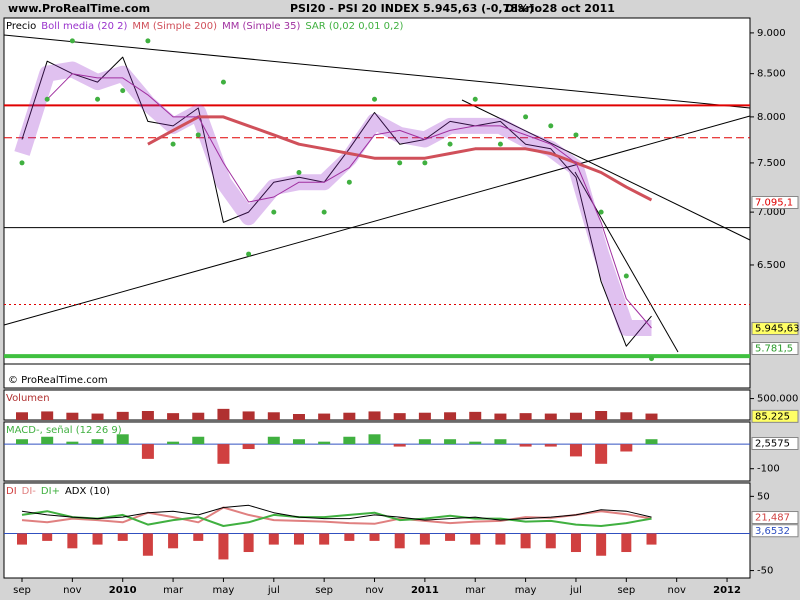 The width and height of the screenshot is (800, 600). I want to click on price-tag-label: 5.781,5, so click(774, 349).